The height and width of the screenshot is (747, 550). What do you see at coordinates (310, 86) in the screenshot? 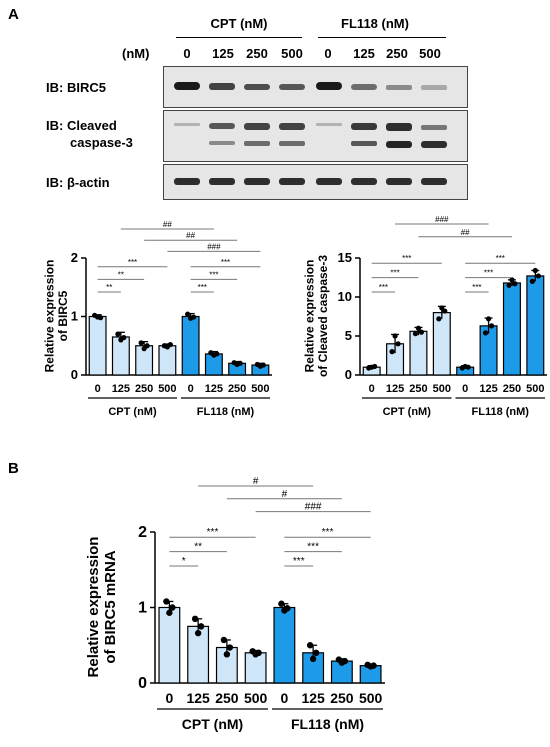
I see `blot-bands-birc5` at bounding box center [310, 86].